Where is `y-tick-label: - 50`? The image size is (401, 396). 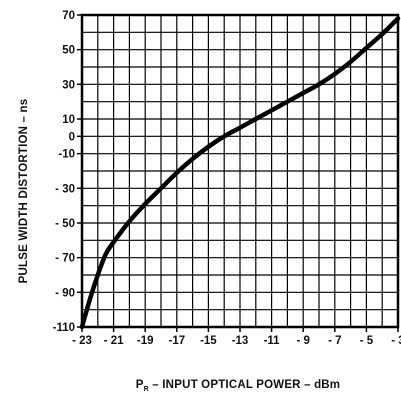
y-tick-label: - 50 is located at coordinates (65, 224).